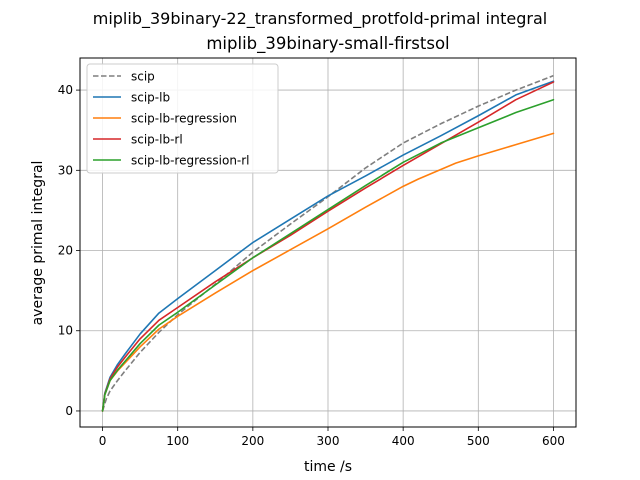  What do you see at coordinates (150, 98) in the screenshot?
I see `legend-label-scip-lb: scip-lb` at bounding box center [150, 98].